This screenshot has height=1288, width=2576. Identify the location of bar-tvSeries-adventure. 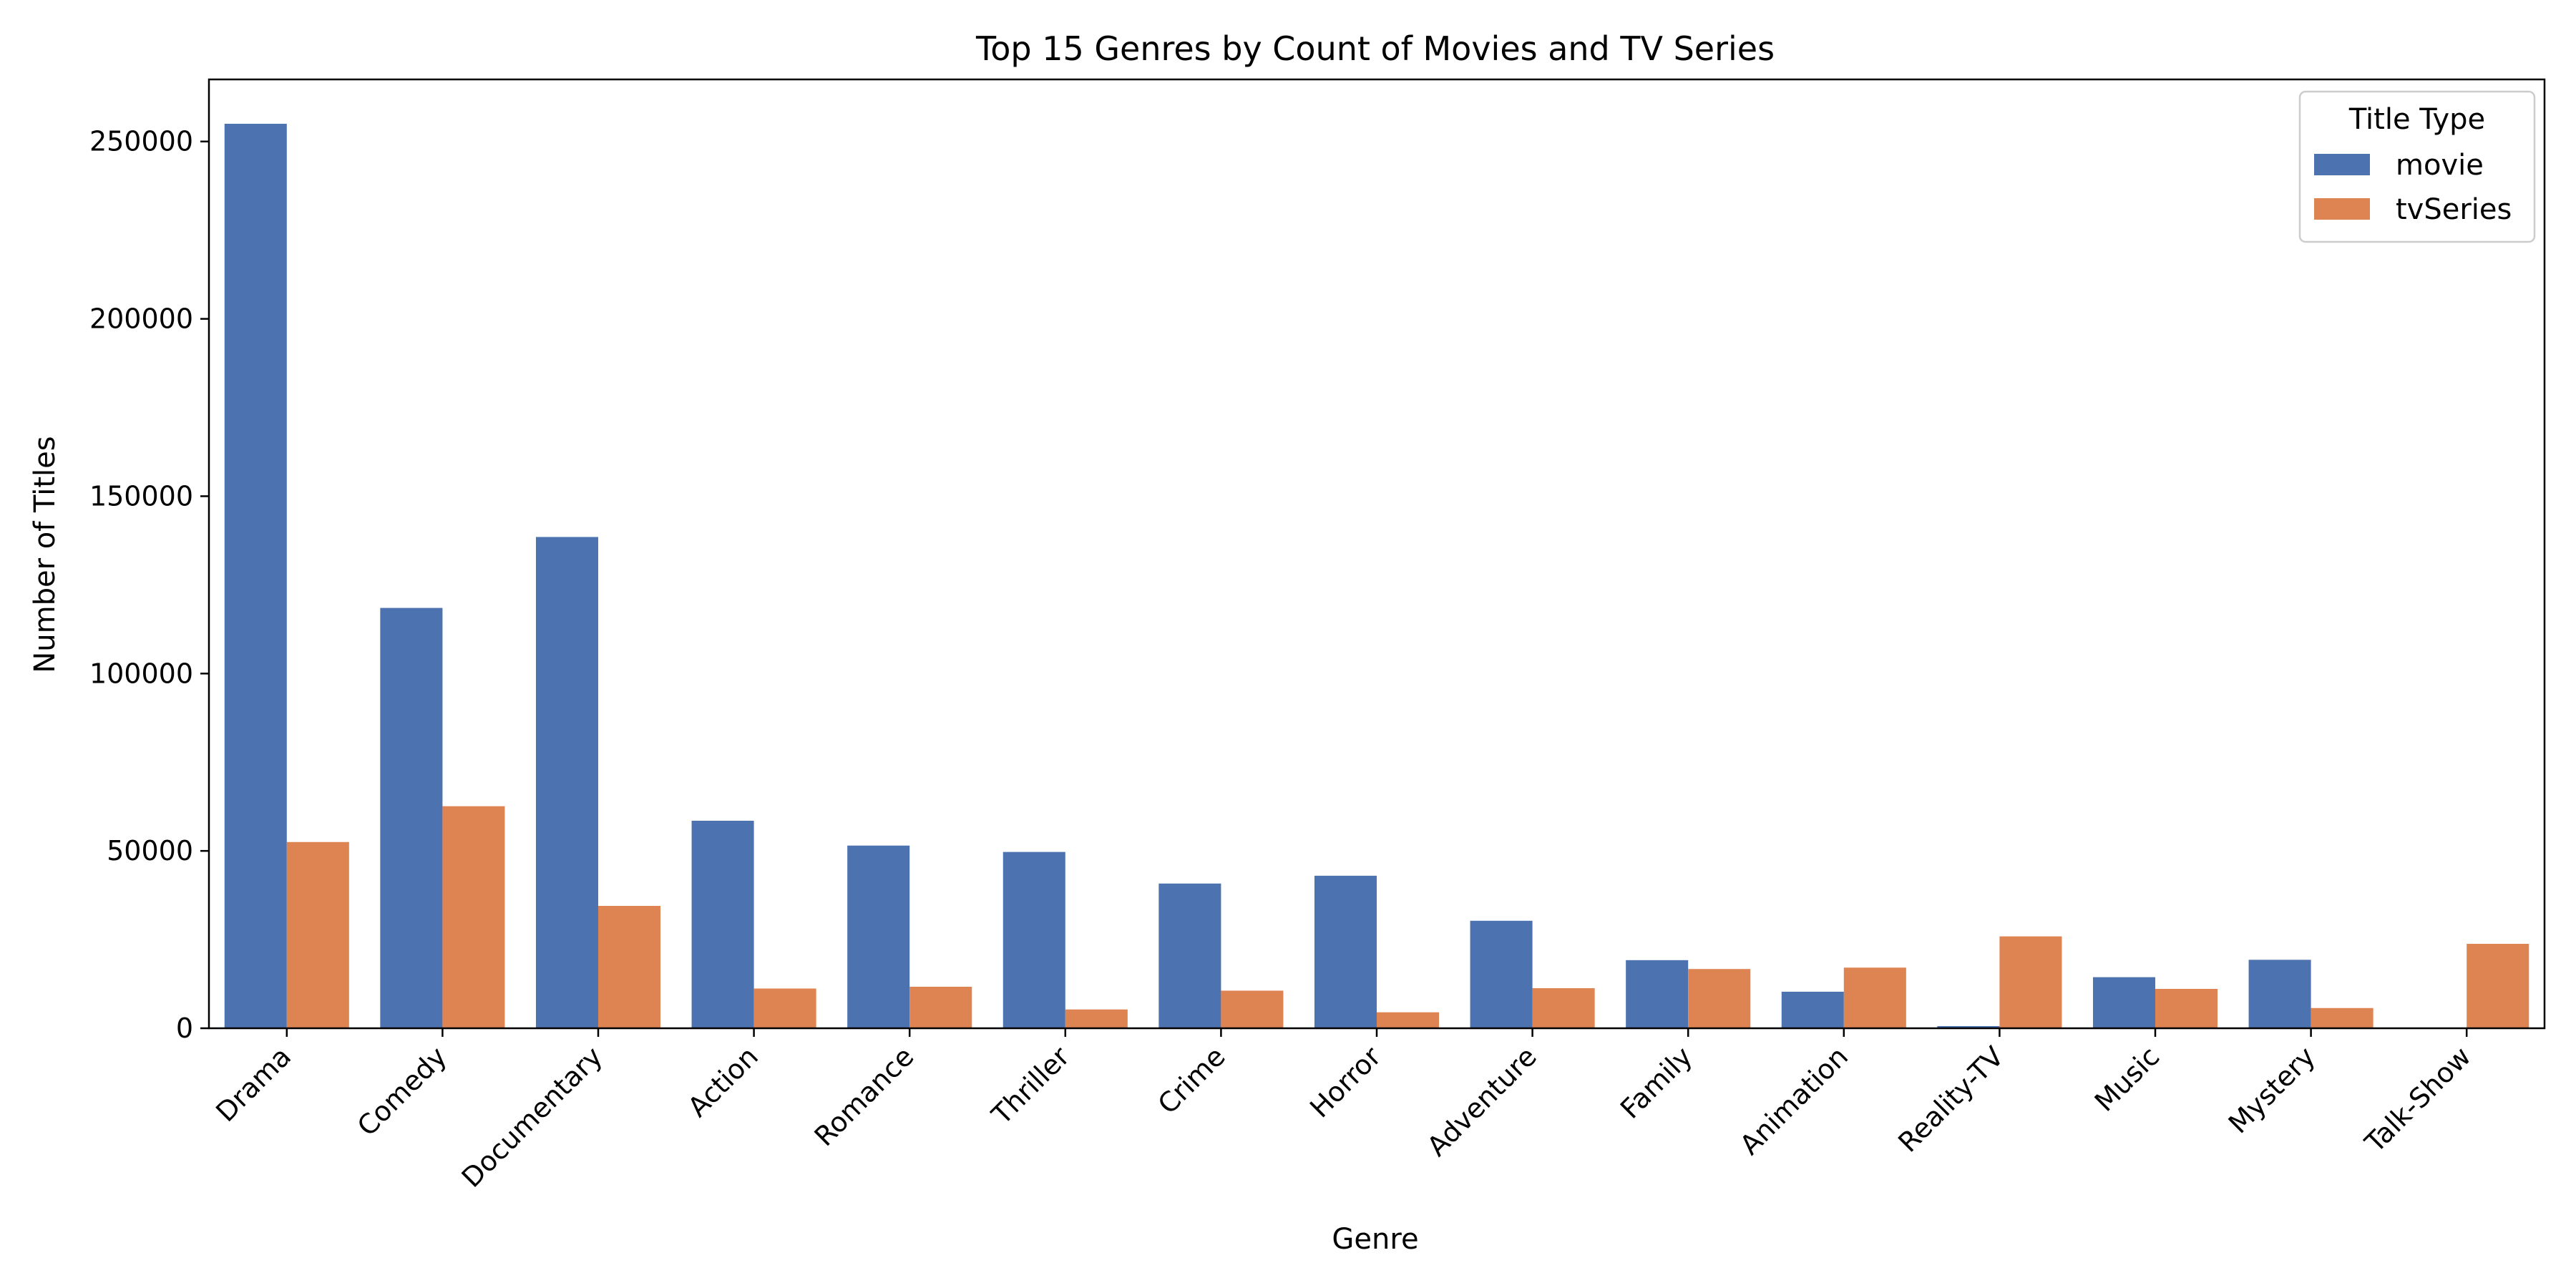
(1563, 1007).